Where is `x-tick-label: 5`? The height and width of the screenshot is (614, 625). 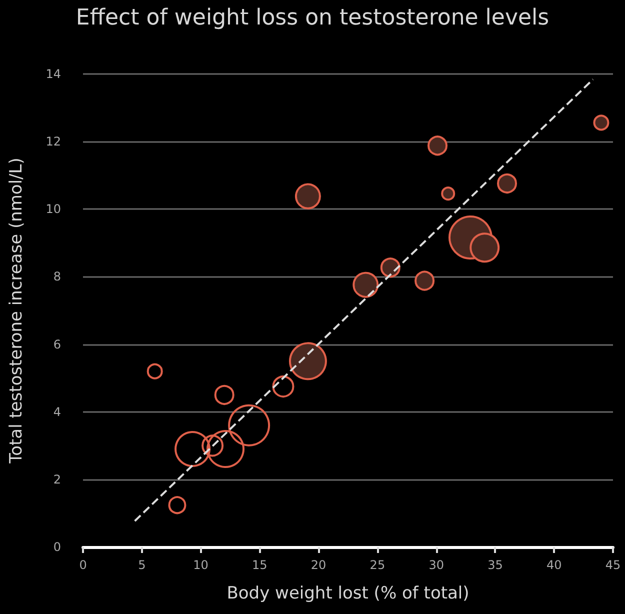 x-tick-label: 5 is located at coordinates (142, 565).